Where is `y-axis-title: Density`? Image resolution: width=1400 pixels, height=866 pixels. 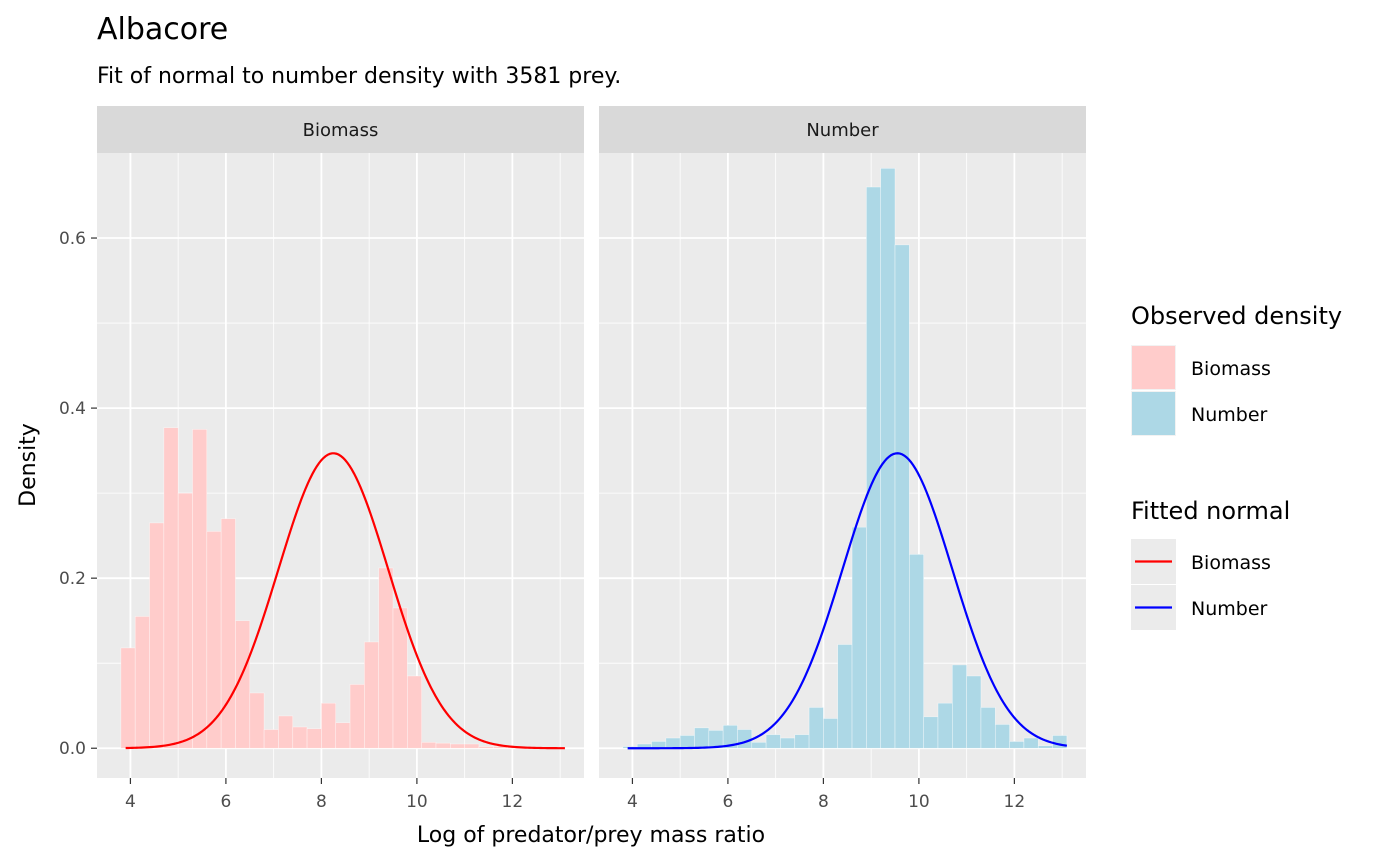 y-axis-title: Density is located at coordinates (28, 465).